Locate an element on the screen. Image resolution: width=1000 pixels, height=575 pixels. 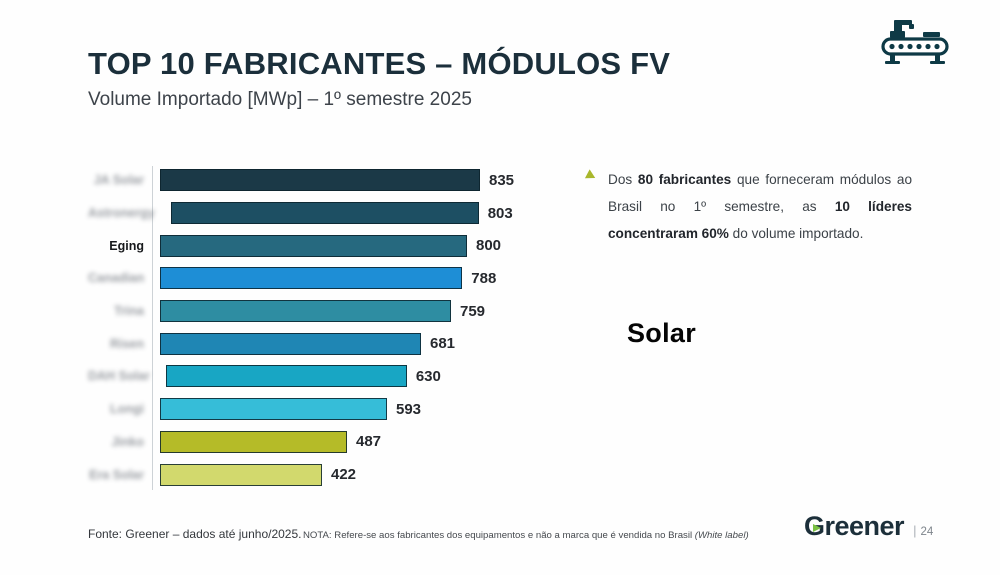
bar-value: 487 is located at coordinates (369, 442).